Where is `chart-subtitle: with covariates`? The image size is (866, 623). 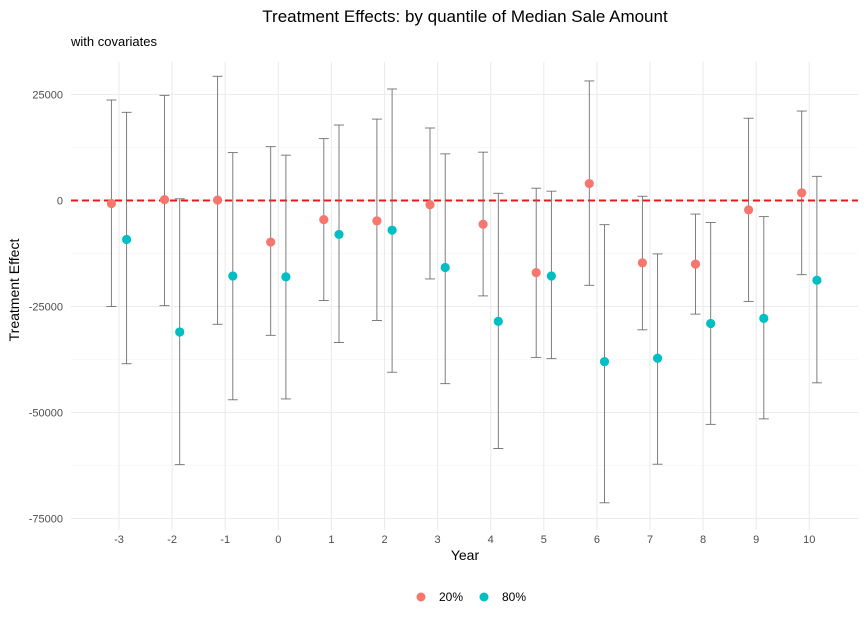
chart-subtitle: with covariates is located at coordinates (113, 41).